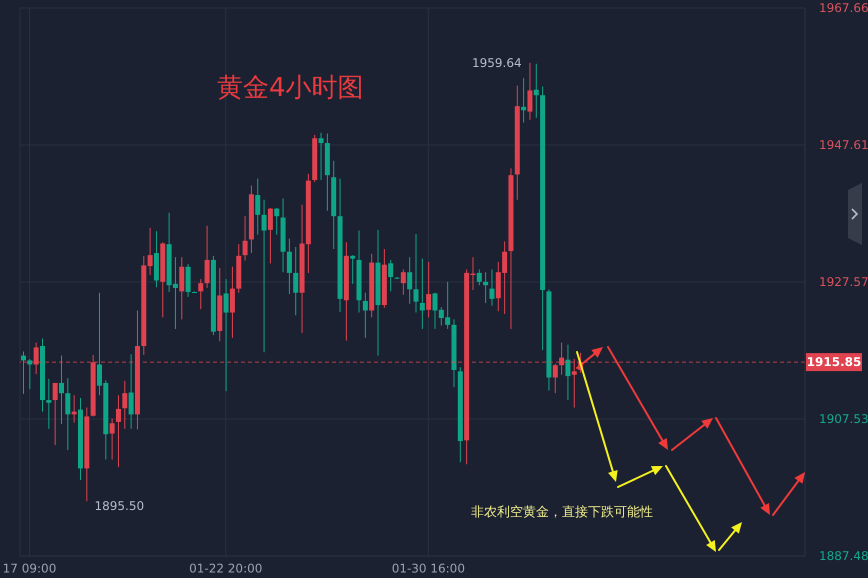 The height and width of the screenshot is (578, 868). What do you see at coordinates (843, 8) in the screenshot?
I see `y-tick-label: 1967.66` at bounding box center [843, 8].